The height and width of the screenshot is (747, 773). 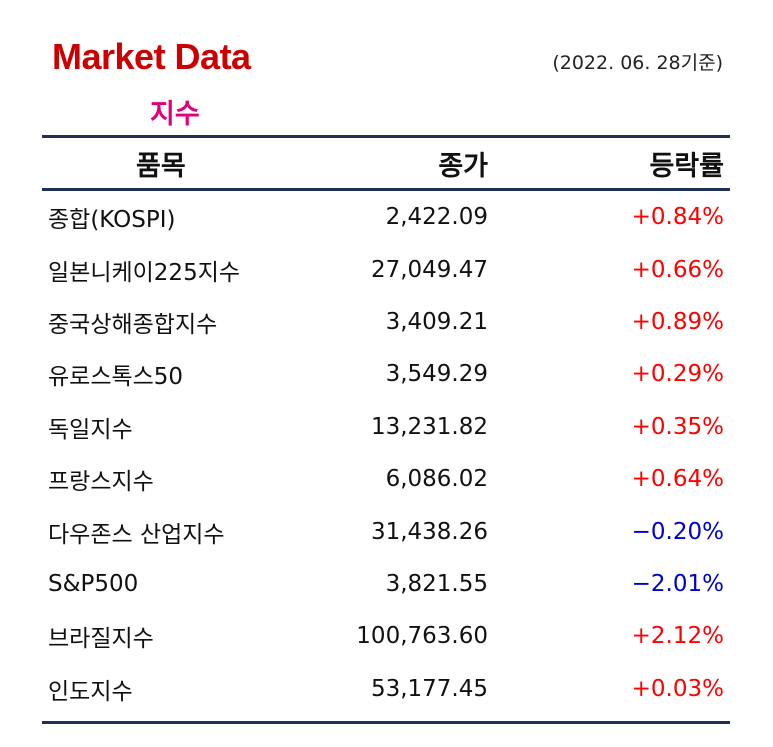 I want to click on change-rate: +0.29%, so click(x=677, y=374).